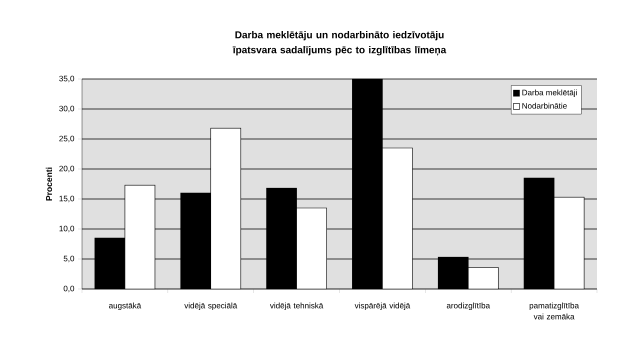 The height and width of the screenshot is (346, 621). I want to click on legend-label: Nodarbinātie, so click(544, 105).